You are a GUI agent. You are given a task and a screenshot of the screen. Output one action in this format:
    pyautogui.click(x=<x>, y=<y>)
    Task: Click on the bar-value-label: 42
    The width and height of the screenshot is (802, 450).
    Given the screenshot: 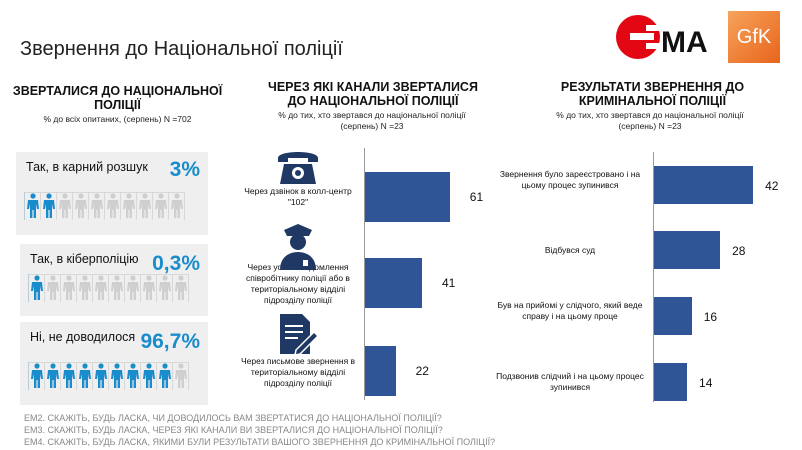 What is the action you would take?
    pyautogui.click(x=772, y=186)
    